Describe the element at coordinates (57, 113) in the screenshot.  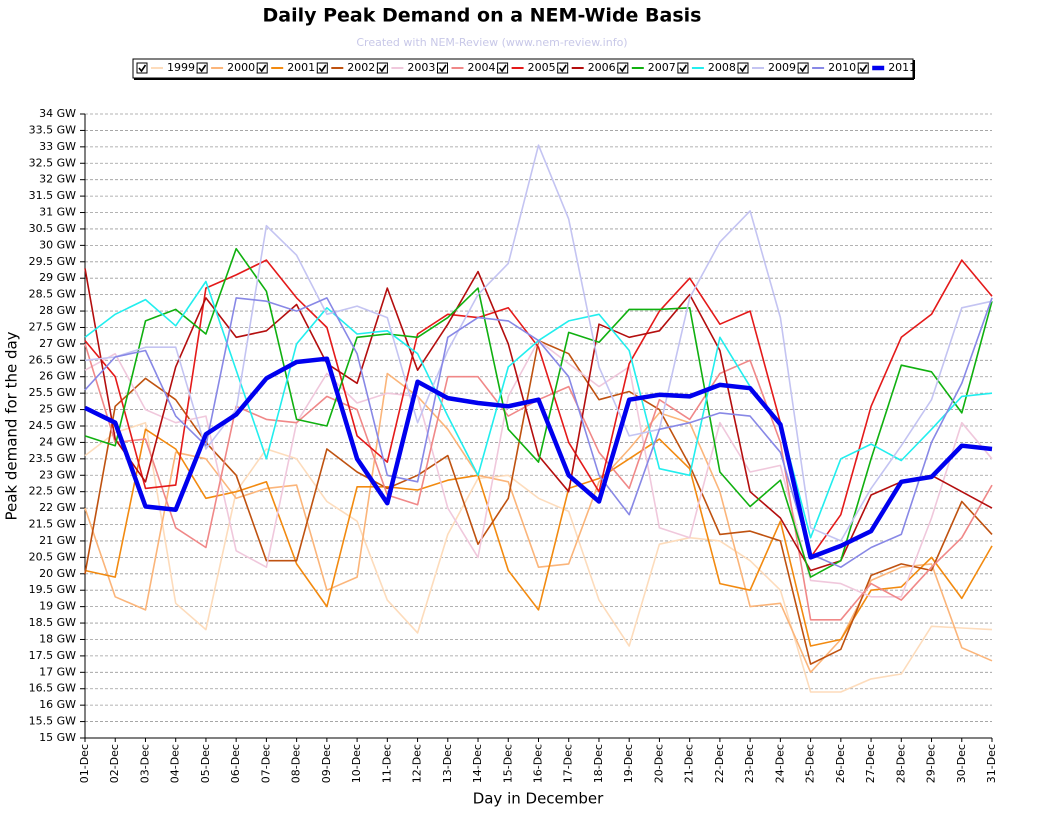
I see `y-tick-label: 34 GW` at that location.